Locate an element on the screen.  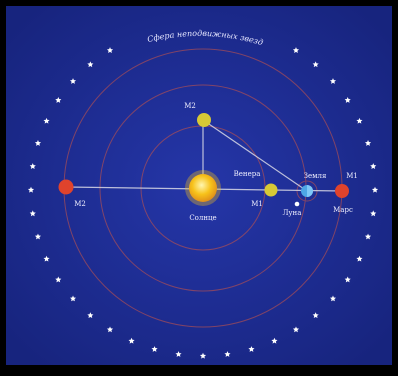
earth-highlight is located at coordinates (310, 191).